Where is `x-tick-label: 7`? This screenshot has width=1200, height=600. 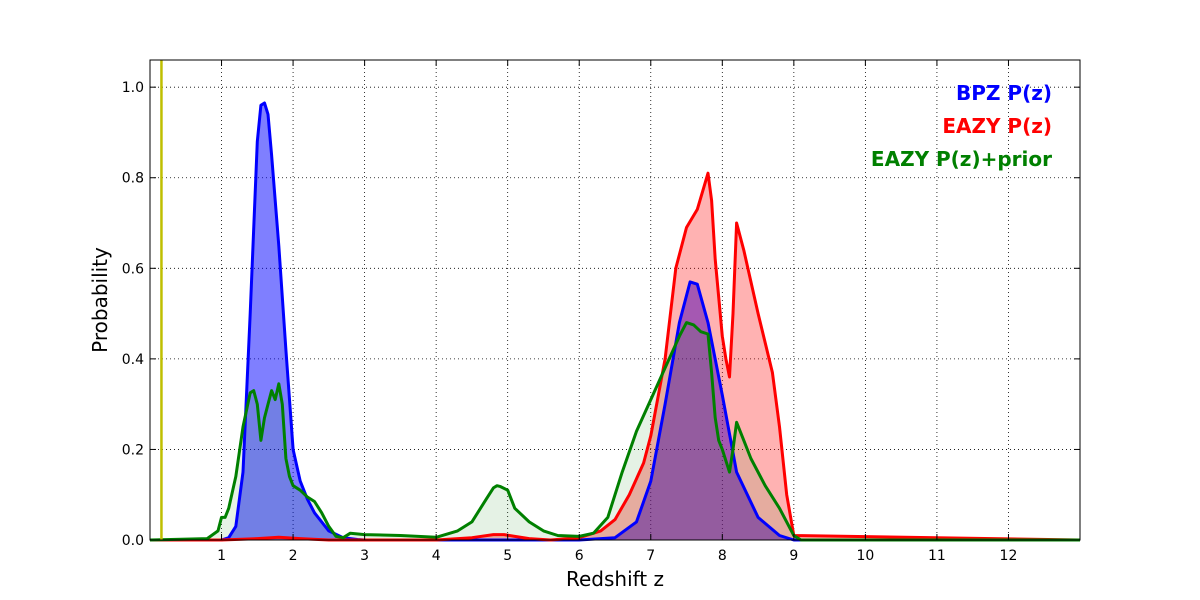
x-tick-label: 7 is located at coordinates (650, 556).